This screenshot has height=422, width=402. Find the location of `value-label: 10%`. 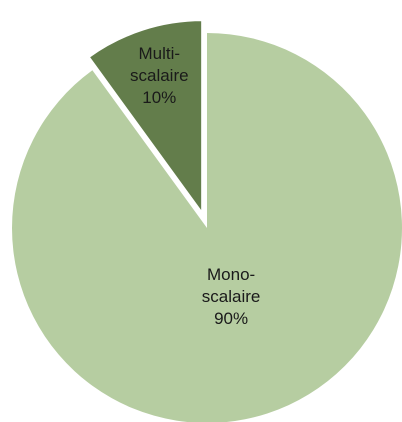

value-label: 10% is located at coordinates (159, 98).